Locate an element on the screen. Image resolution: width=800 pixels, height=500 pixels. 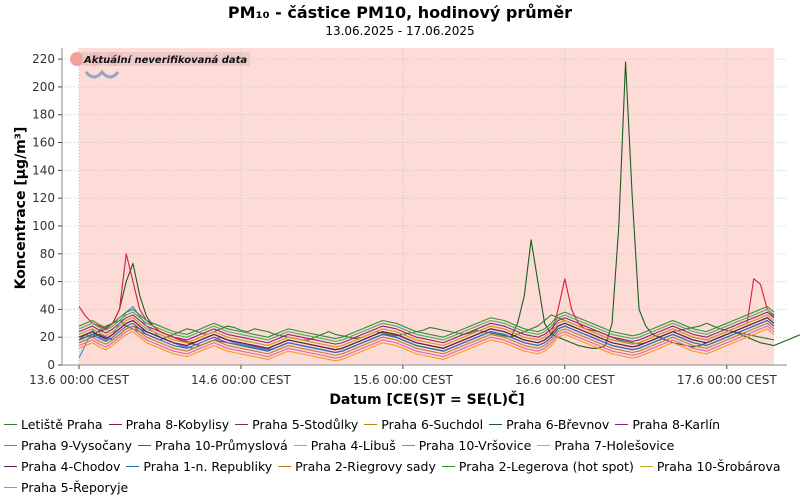
y-tick-label: 0 is located at coordinates (51, 365).